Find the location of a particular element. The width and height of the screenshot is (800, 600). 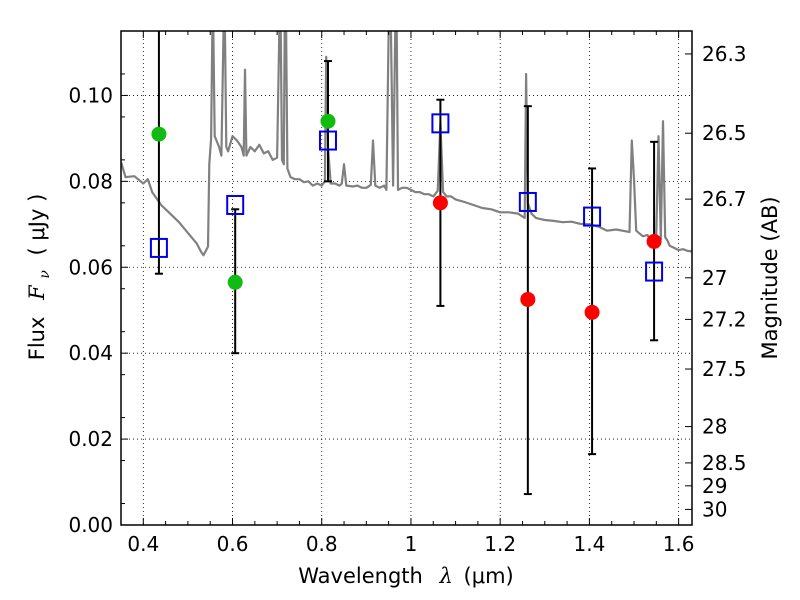

y-axis-title-symbol: F is located at coordinates (37, 292).